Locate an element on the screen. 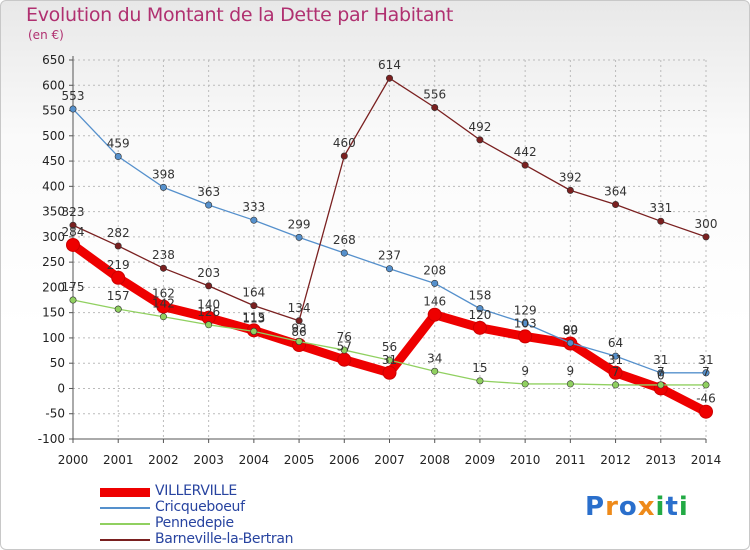  x-tick-label: 2005 is located at coordinates (299, 460).